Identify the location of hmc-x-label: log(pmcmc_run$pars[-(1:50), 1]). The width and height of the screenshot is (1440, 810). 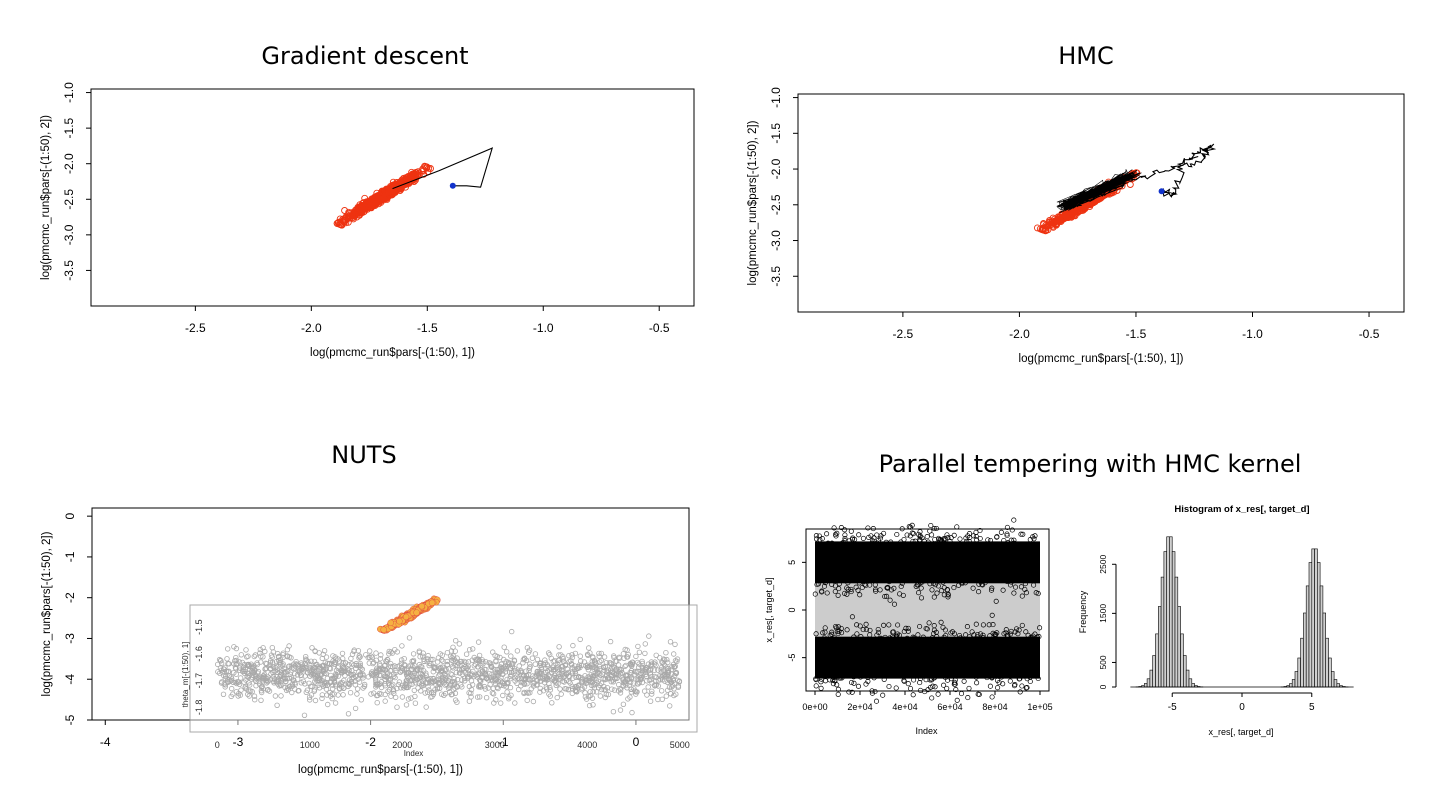
(1101, 359).